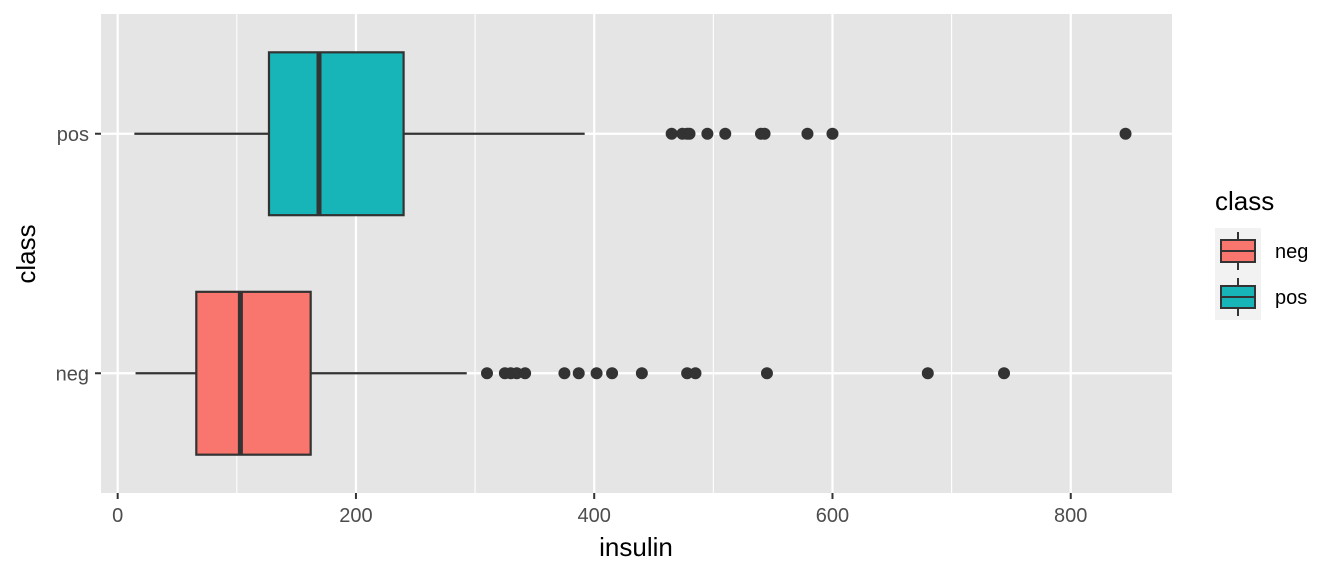 Image resolution: width=1344 pixels, height=576 pixels. What do you see at coordinates (78, 254) in the screenshot?
I see `y-axis: neg pos` at bounding box center [78, 254].